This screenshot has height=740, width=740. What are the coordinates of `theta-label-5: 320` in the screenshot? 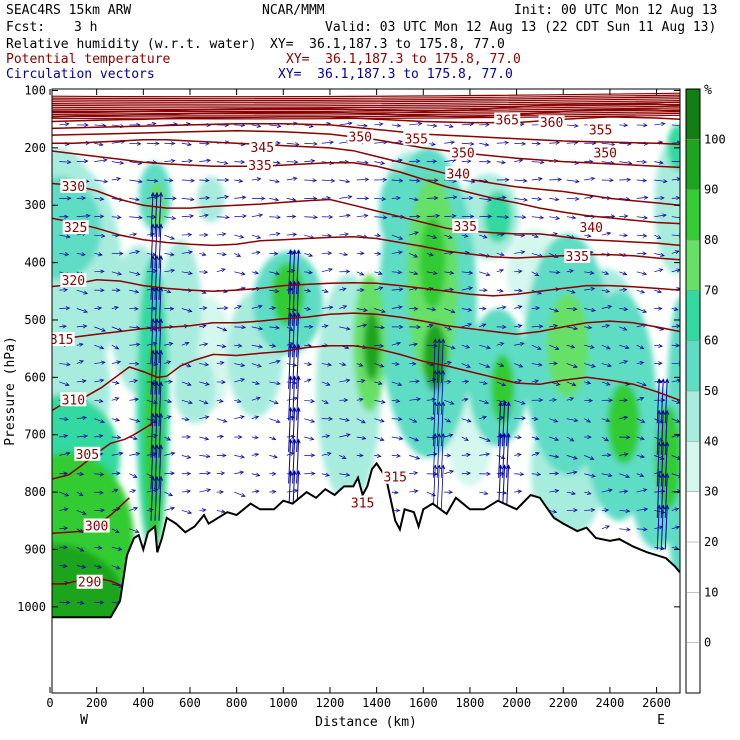 It's located at (73, 280).